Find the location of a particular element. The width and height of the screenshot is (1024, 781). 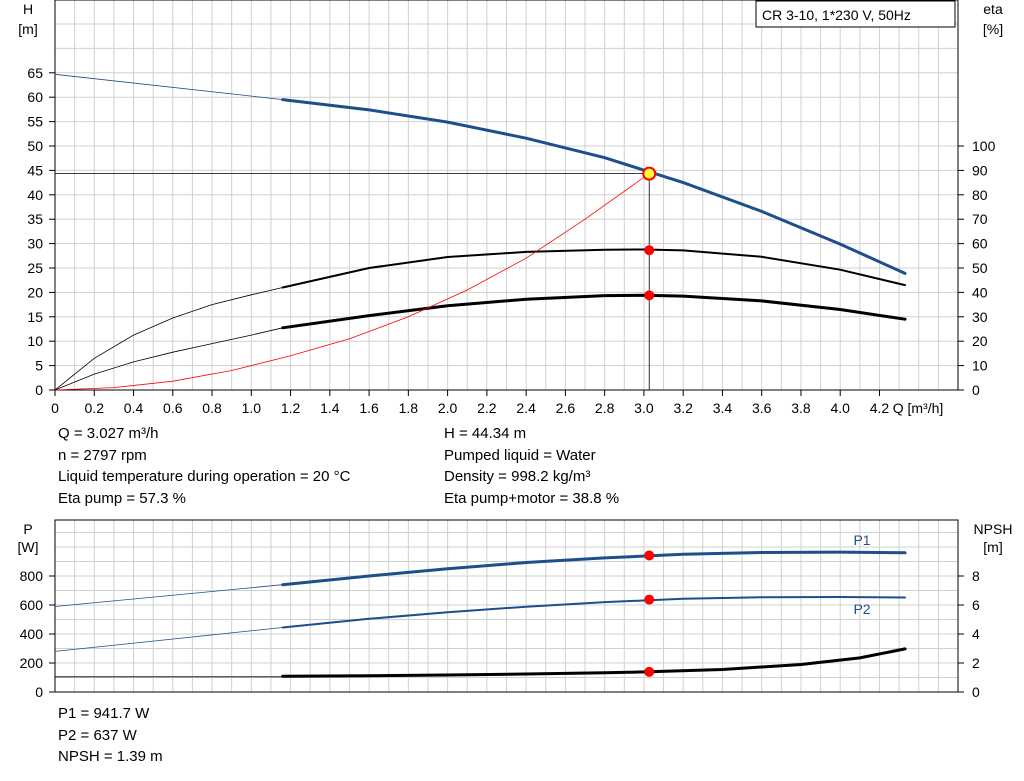

qh-left-tick-label: 25 is located at coordinates (35, 268).